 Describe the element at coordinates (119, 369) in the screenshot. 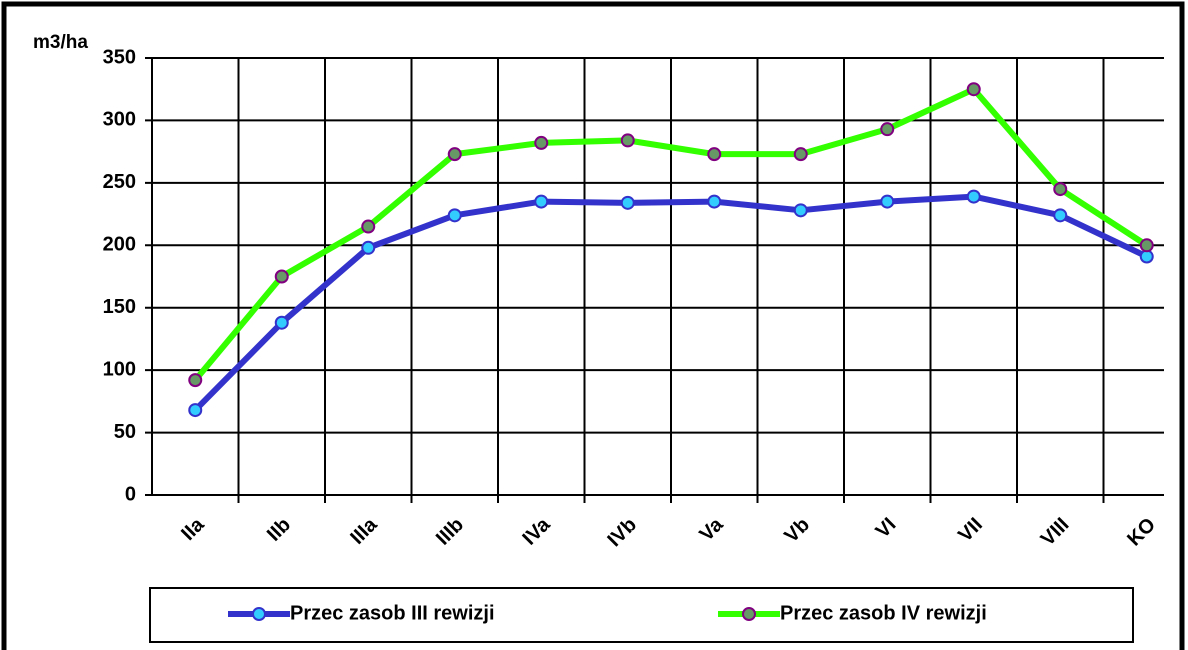

I see `y-tick-label: 100` at that location.